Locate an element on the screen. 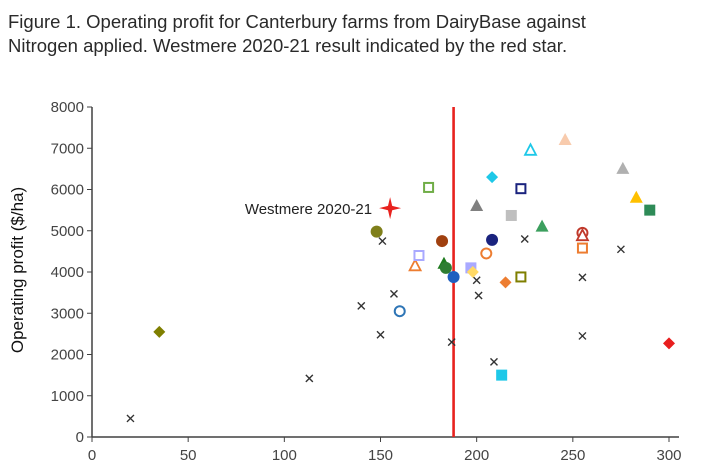  y-axis-title: Operating profit ($/ha) is located at coordinates (17, 270).